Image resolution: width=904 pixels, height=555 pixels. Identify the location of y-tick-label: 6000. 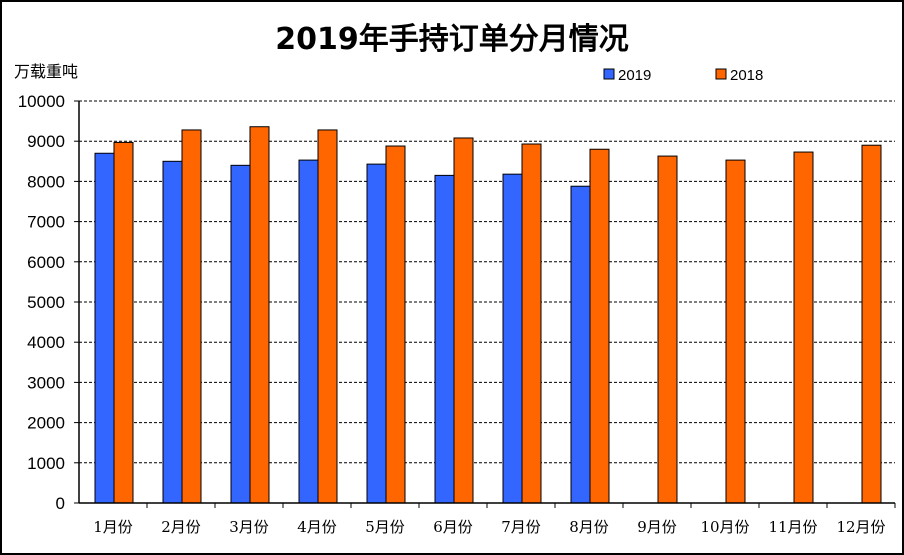
(46, 262).